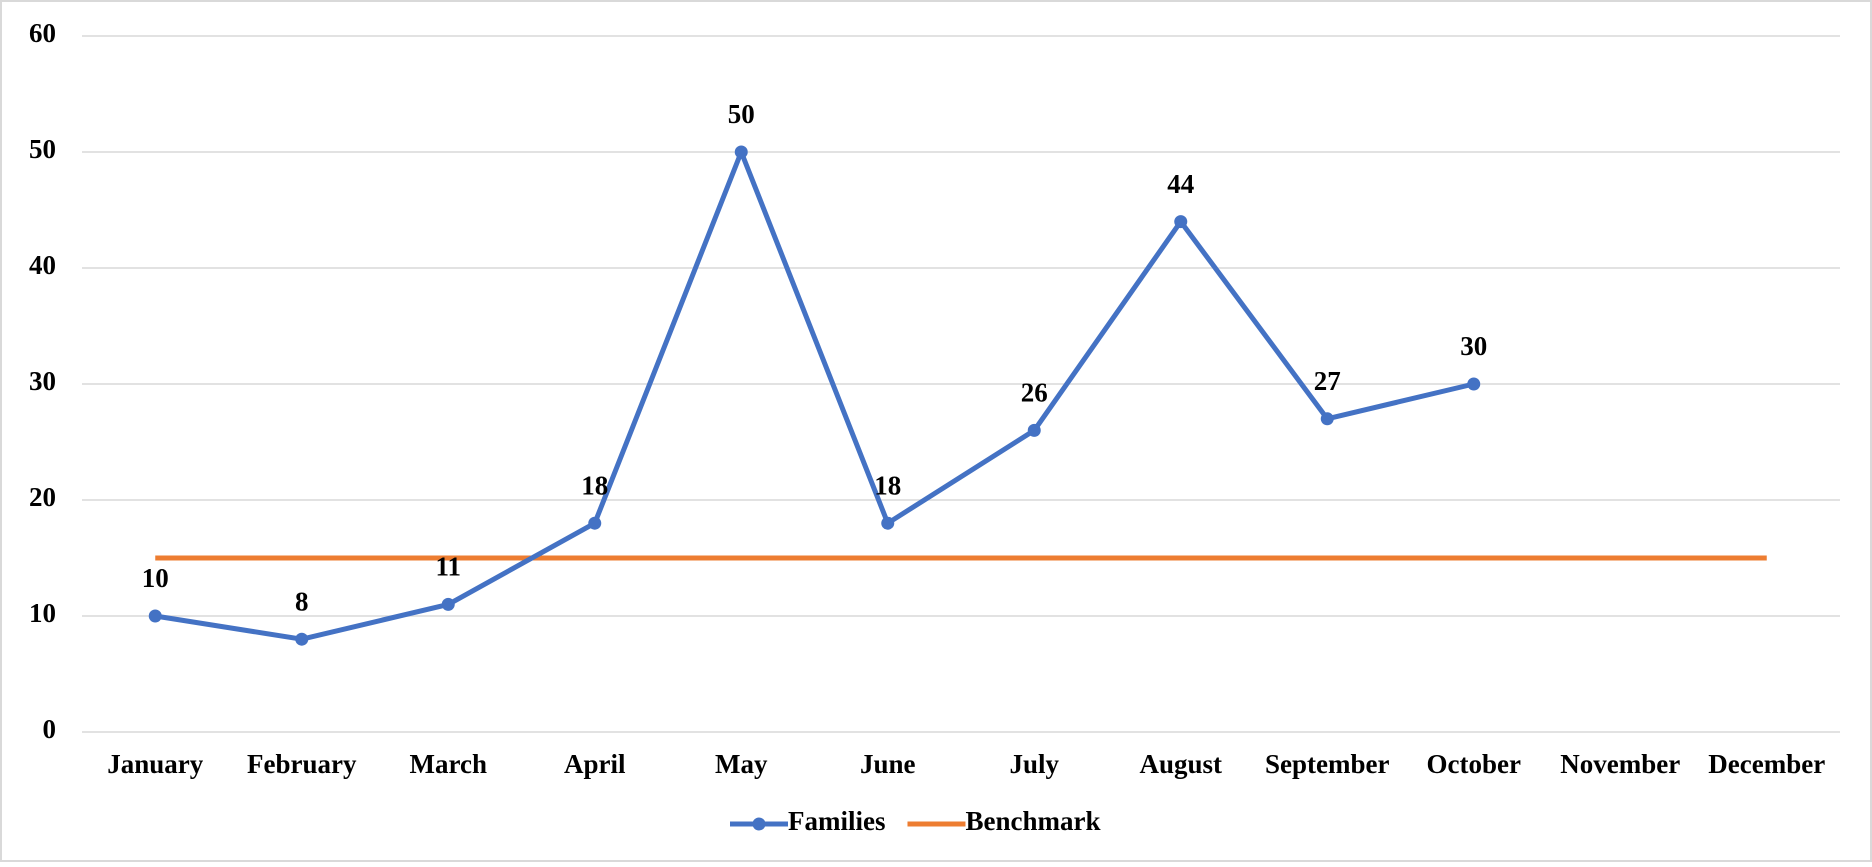 This screenshot has width=1872, height=867. I want to click on x-tick-label: May, so click(741, 764).